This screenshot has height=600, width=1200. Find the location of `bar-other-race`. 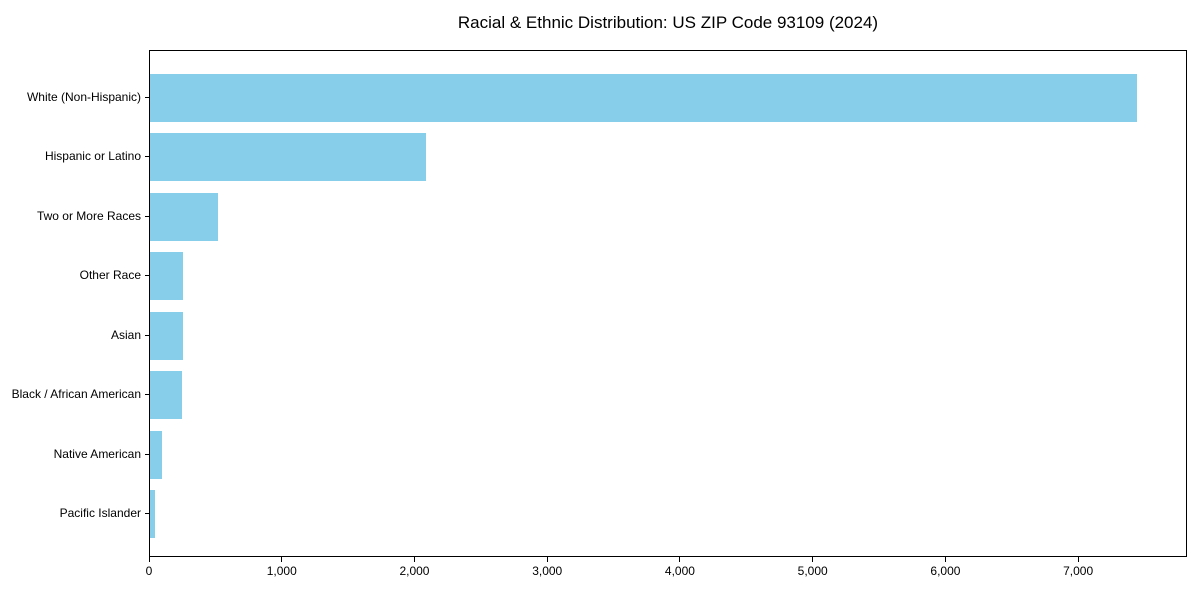

bar-other-race is located at coordinates (167, 276).